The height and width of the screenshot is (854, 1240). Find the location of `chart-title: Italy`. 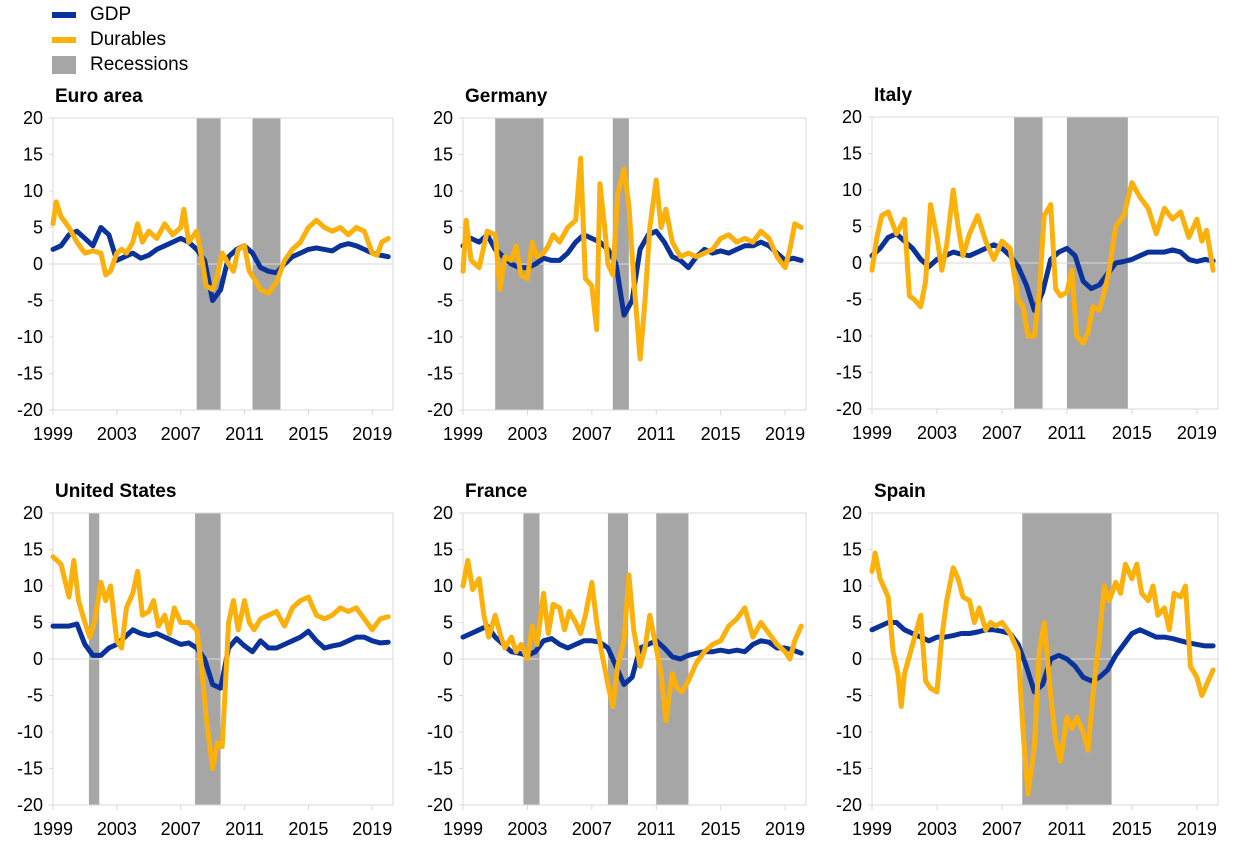

chart-title: Italy is located at coordinates (893, 95).